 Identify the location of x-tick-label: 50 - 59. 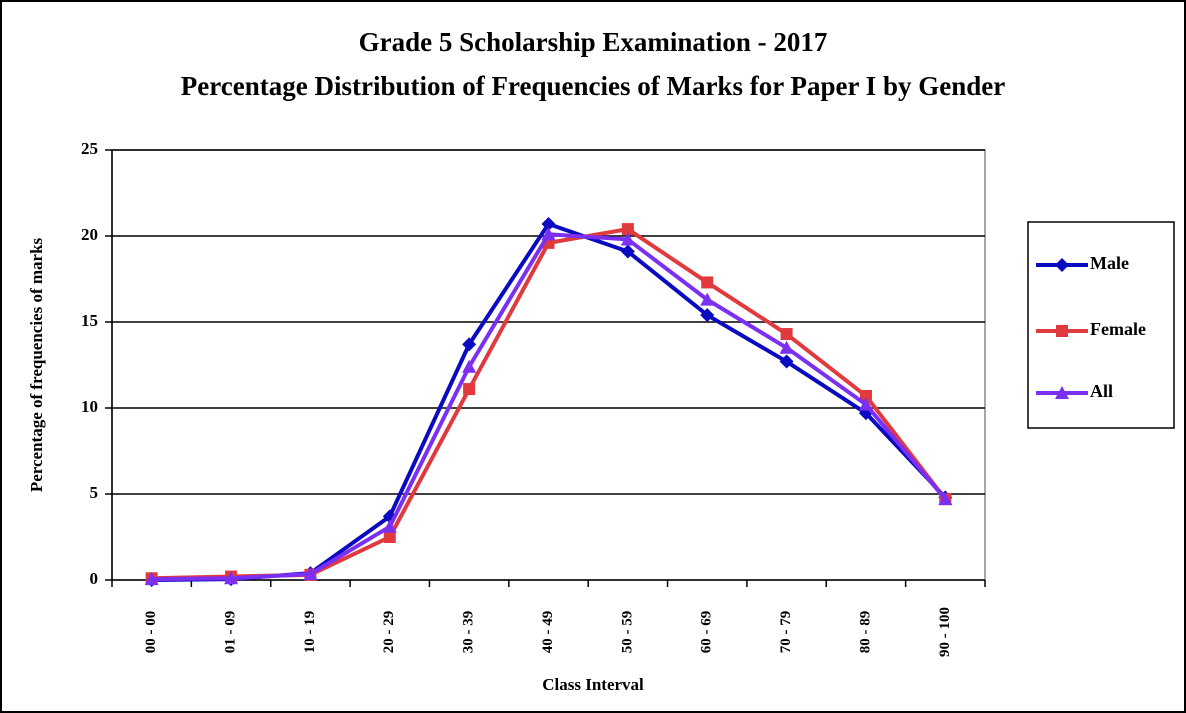
(627, 632).